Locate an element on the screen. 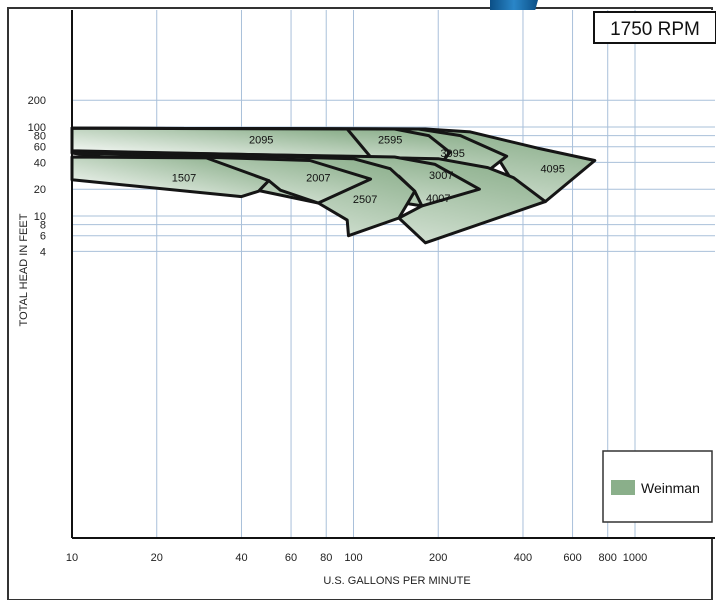 This screenshot has height=600, width=716. x-tick-label: 600 is located at coordinates (572, 558).